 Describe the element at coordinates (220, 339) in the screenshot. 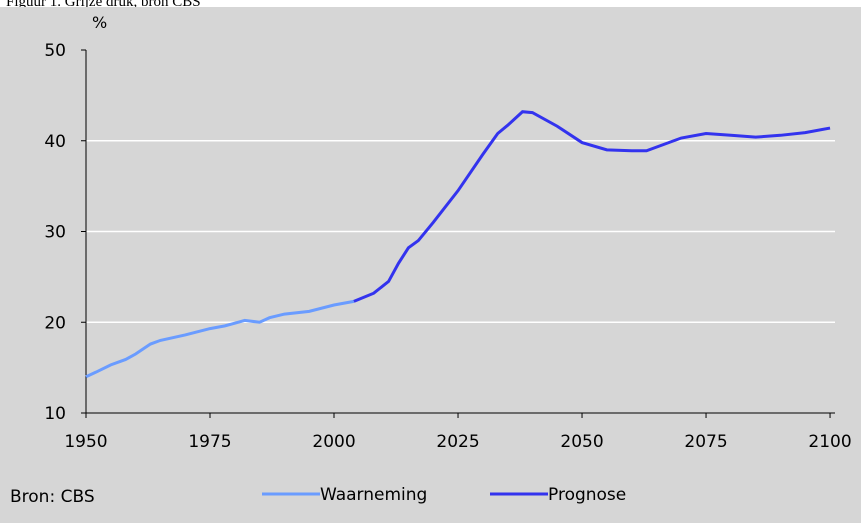

I see `data-line` at that location.